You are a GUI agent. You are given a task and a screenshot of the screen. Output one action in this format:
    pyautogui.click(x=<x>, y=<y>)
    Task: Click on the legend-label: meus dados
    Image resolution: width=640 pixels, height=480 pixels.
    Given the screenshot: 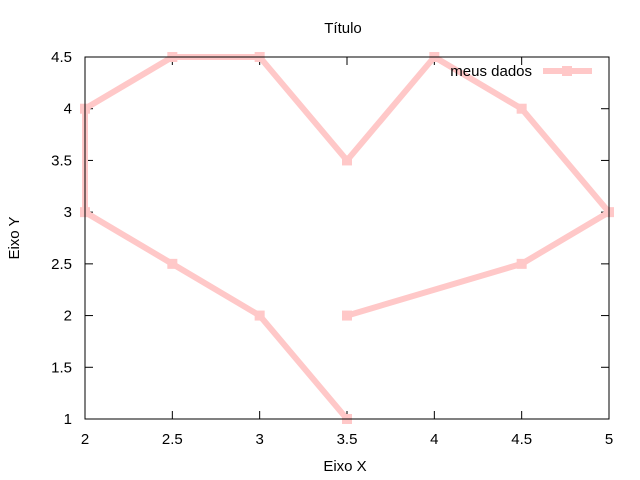 What is the action you would take?
    pyautogui.click(x=491, y=71)
    